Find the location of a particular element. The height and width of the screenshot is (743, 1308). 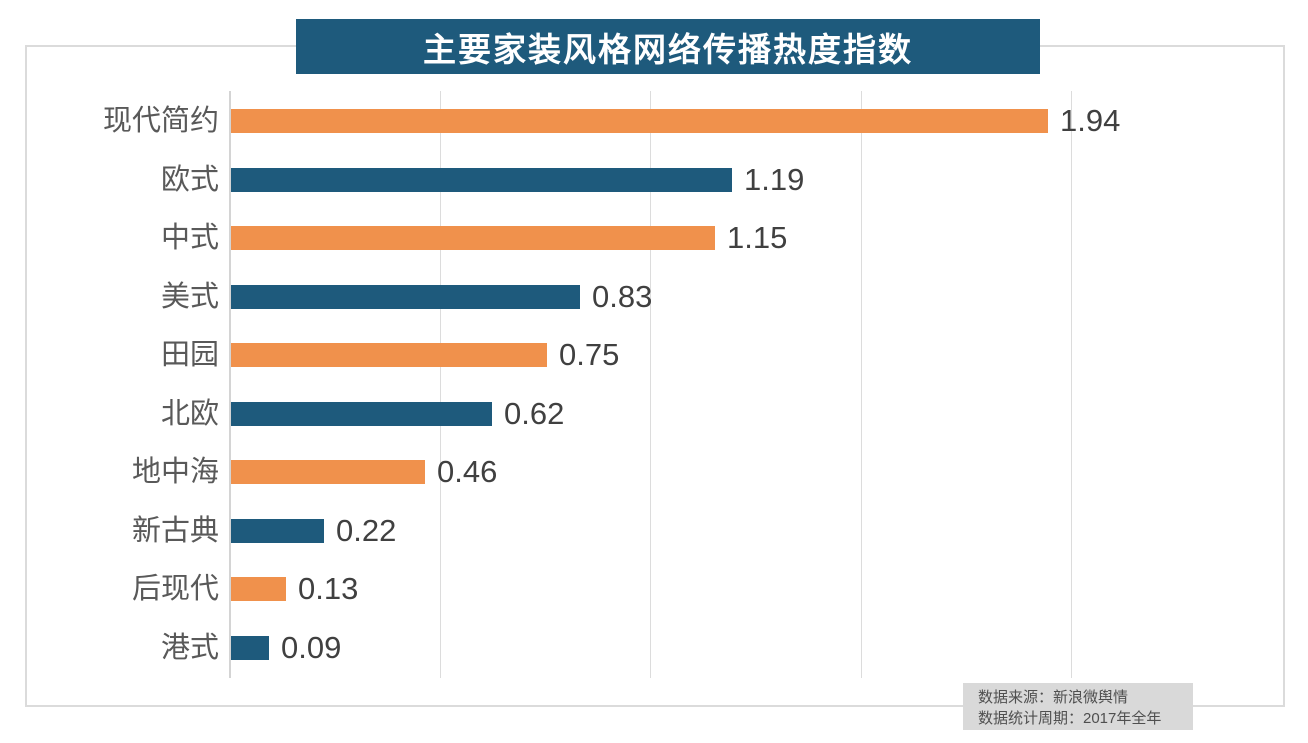

value-label: 1.15 is located at coordinates (757, 237).